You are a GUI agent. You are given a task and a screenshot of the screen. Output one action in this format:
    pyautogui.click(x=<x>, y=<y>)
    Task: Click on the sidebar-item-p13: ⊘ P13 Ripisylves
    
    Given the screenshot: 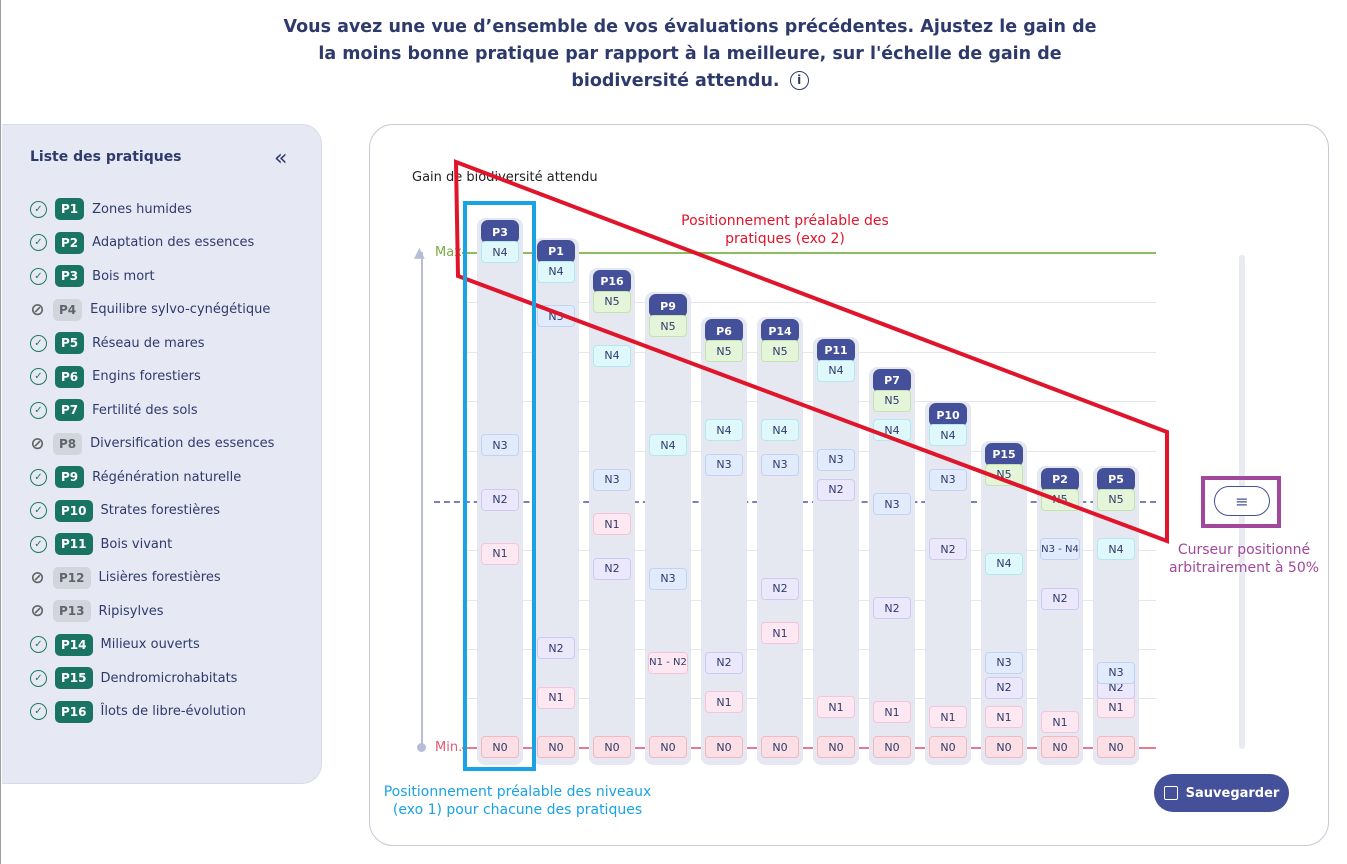 What is the action you would take?
    pyautogui.click(x=97, y=611)
    